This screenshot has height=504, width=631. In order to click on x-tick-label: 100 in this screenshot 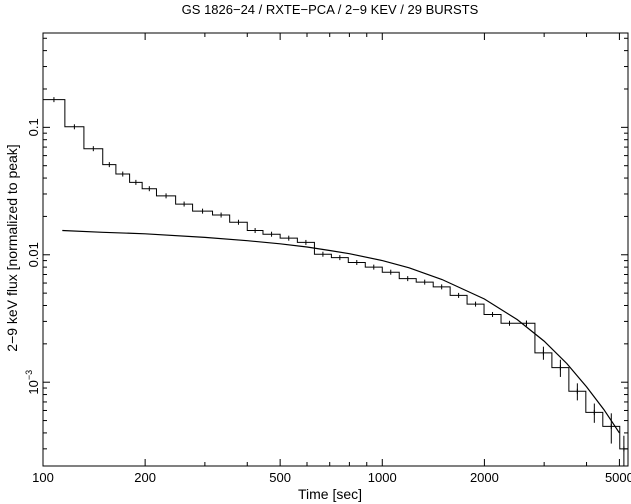, I will do `click(43, 477)`.